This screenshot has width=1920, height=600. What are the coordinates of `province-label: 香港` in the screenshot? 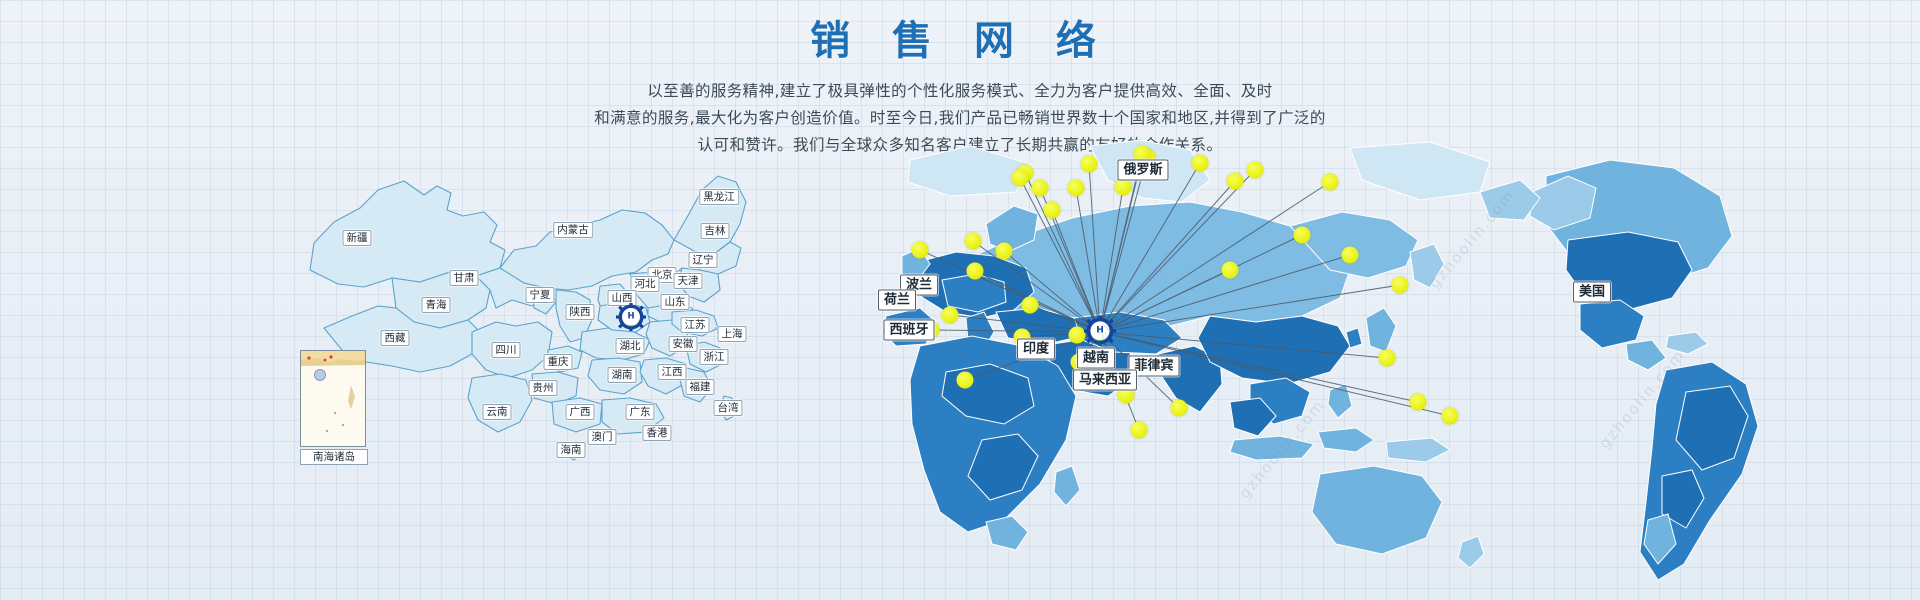 It's located at (657, 433).